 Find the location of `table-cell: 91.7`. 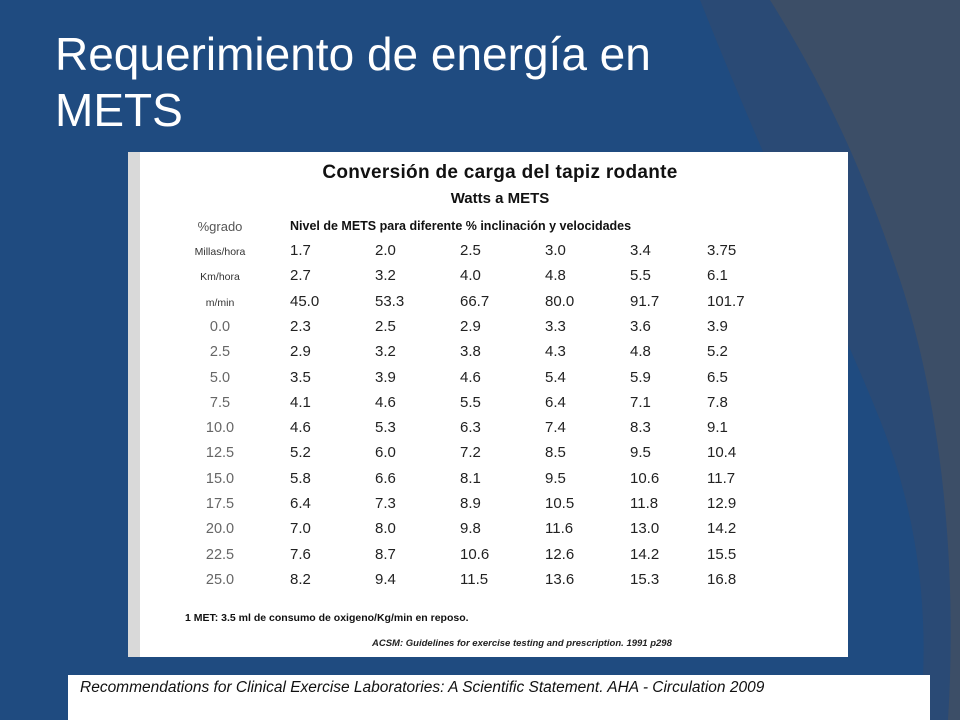

table-cell: 91.7 is located at coordinates (645, 301).